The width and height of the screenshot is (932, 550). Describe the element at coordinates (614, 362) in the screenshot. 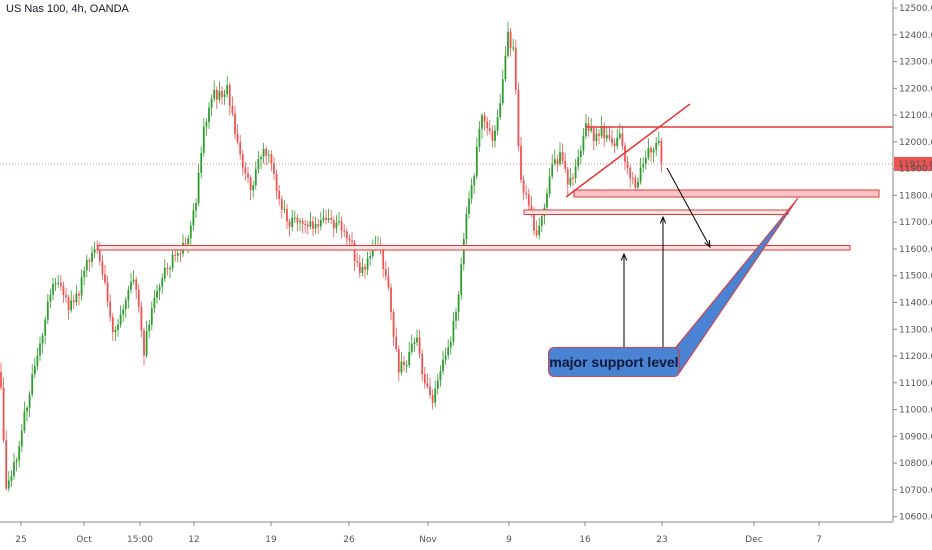

I see `callout-major-support: major support level` at that location.